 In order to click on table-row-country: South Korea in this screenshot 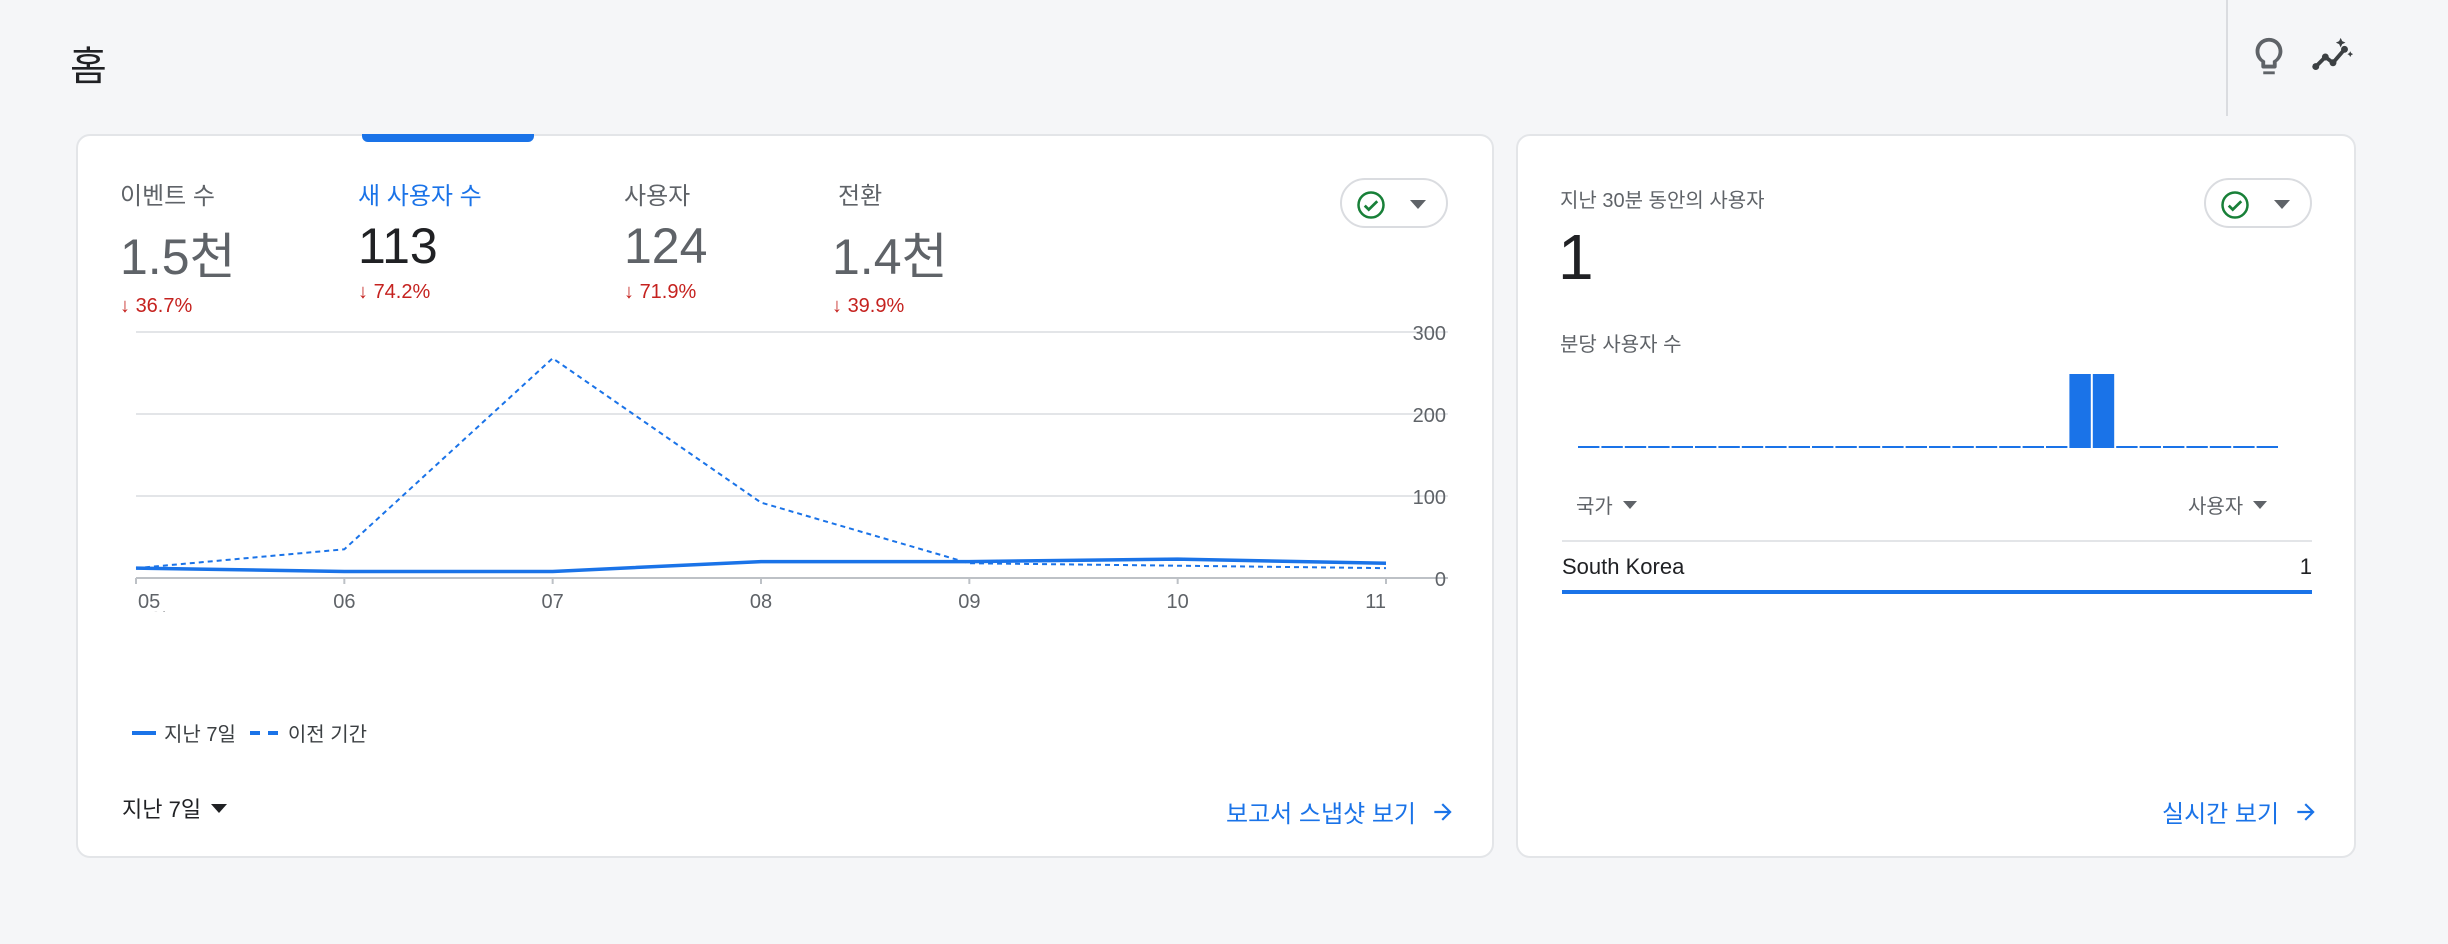, I will do `click(1623, 566)`.